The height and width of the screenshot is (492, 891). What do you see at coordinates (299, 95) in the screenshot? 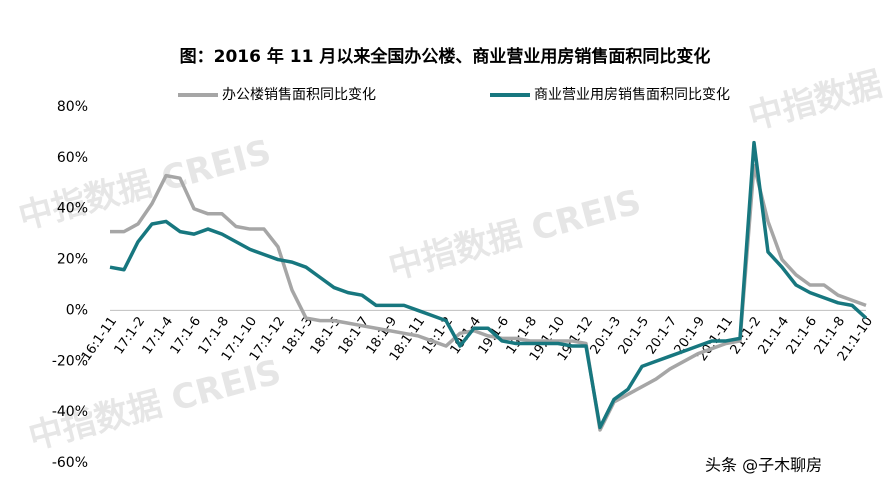
I see `legend-label: 办公楼销售面积同比变化` at bounding box center [299, 95].